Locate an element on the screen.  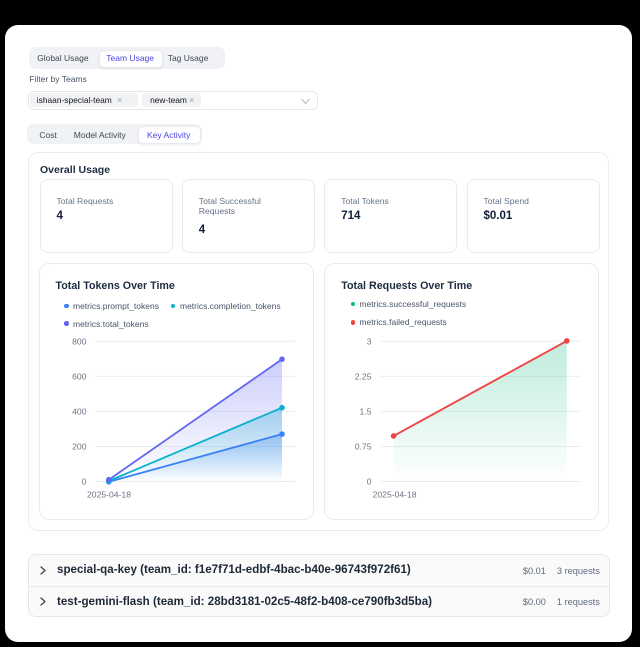
svg-text: 1.5 is located at coordinates (365, 411).